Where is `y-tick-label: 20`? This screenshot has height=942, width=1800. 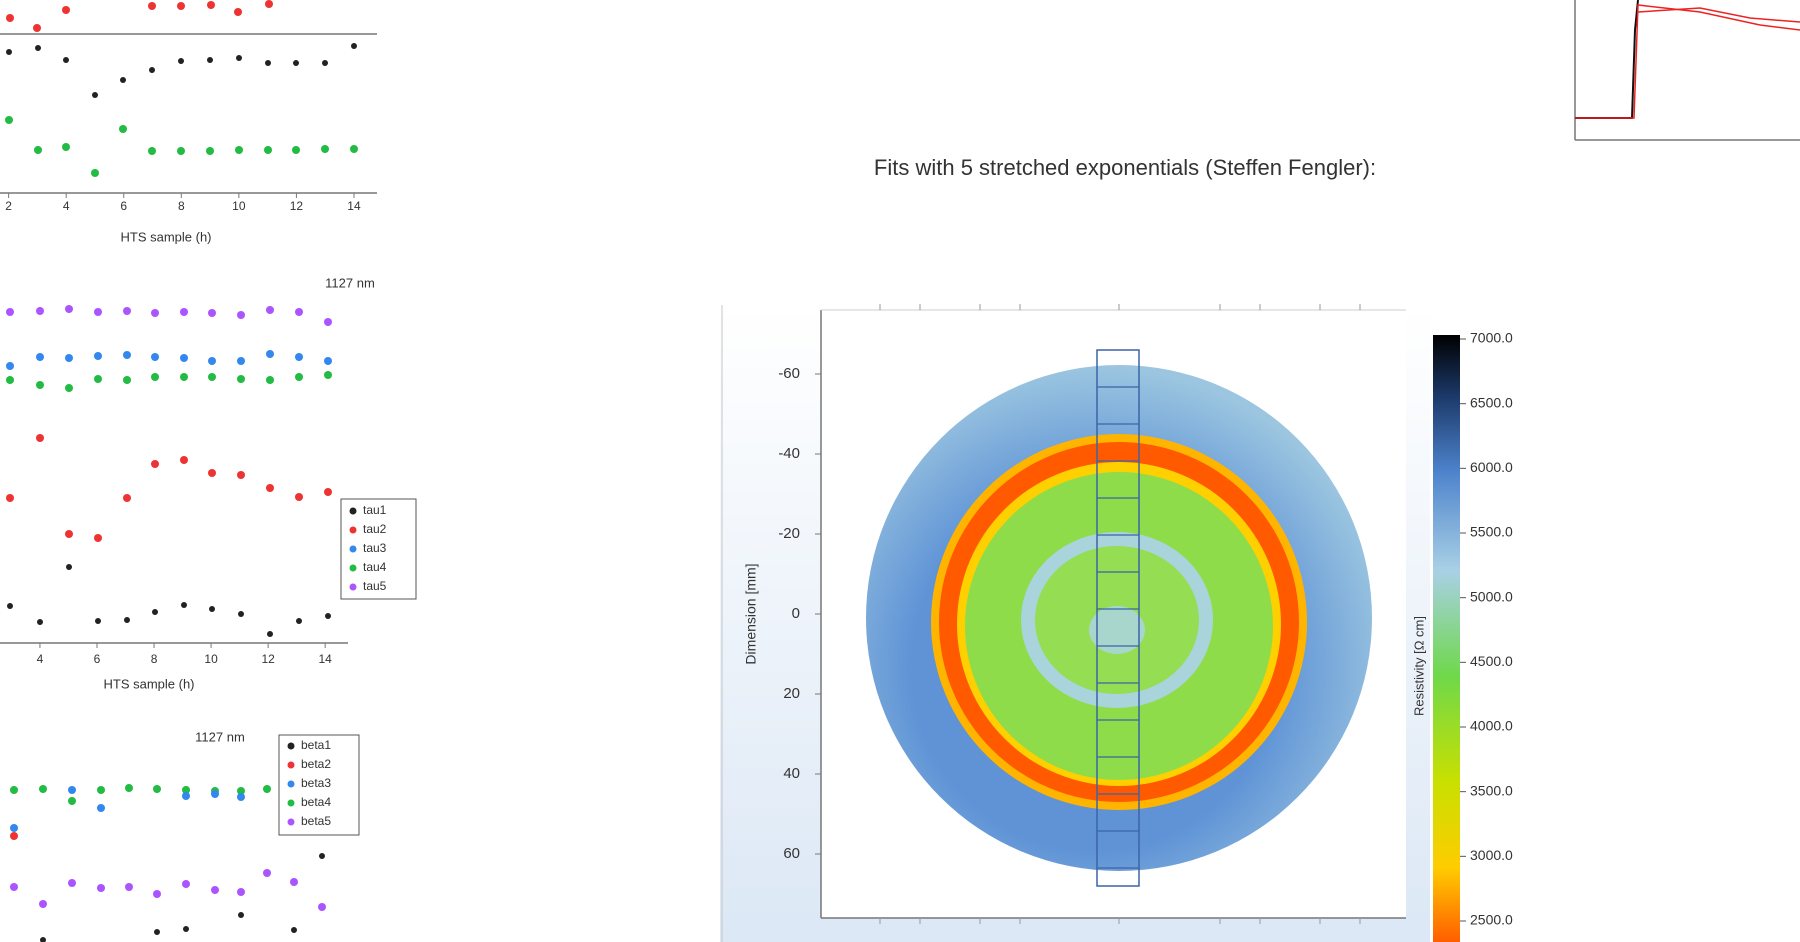 y-tick-label: 20 is located at coordinates (791, 693).